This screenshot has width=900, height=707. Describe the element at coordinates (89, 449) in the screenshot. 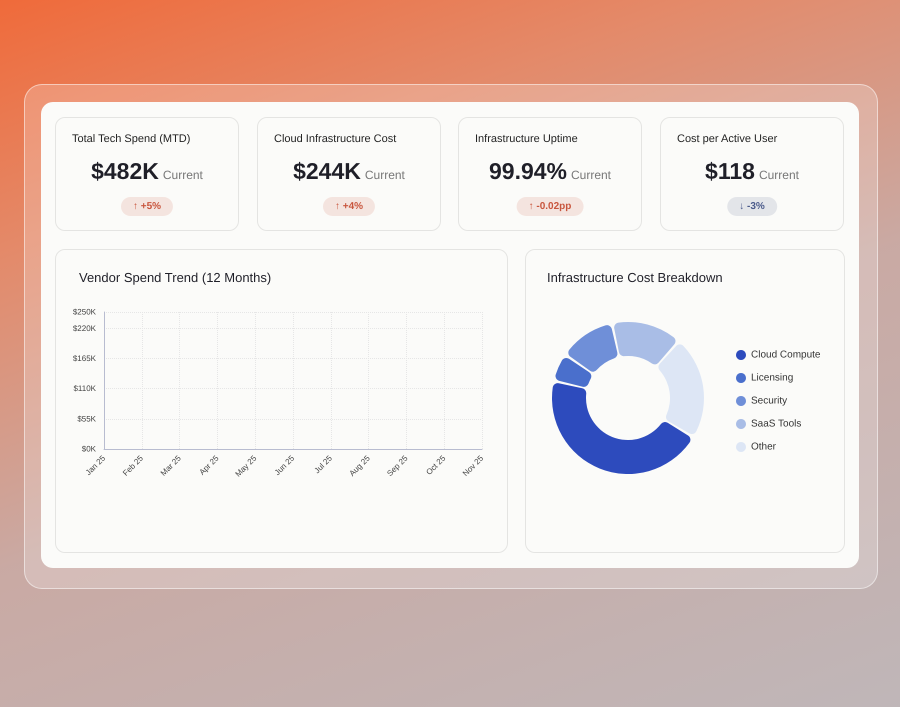

I see `y-tick-label: $0K` at that location.